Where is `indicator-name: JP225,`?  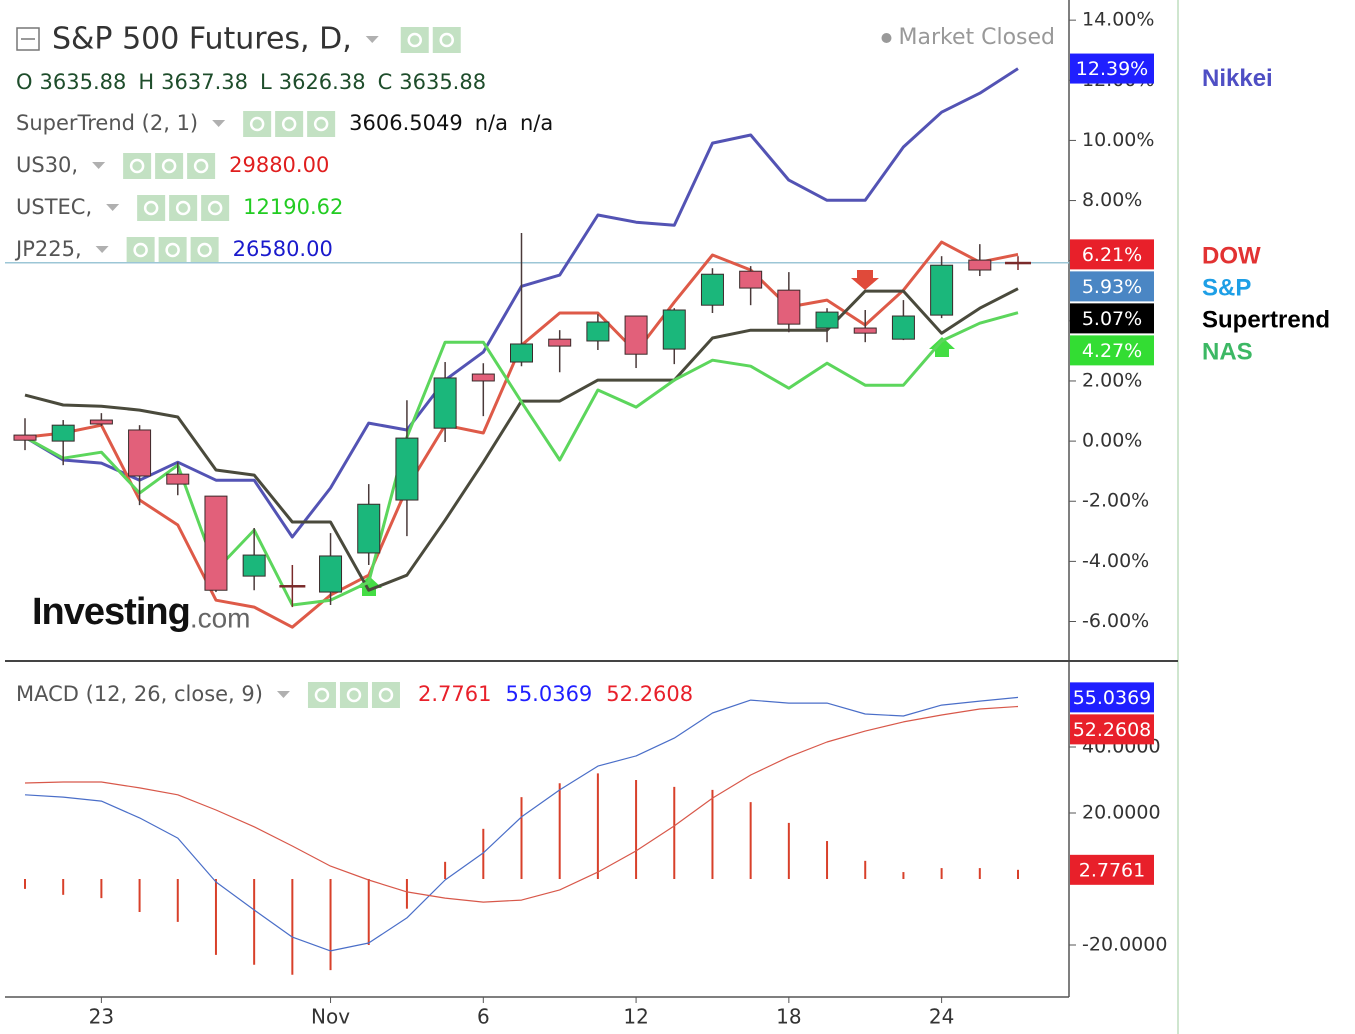 indicator-name: JP225, is located at coordinates (48, 249).